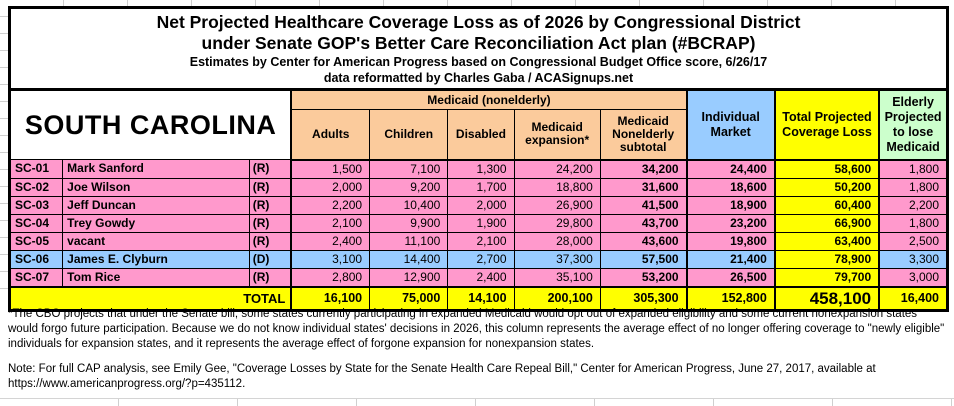 Image resolution: width=954 pixels, height=406 pixels. What do you see at coordinates (730, 125) in the screenshot?
I see `column-header-individual-market: Individual Market` at bounding box center [730, 125].